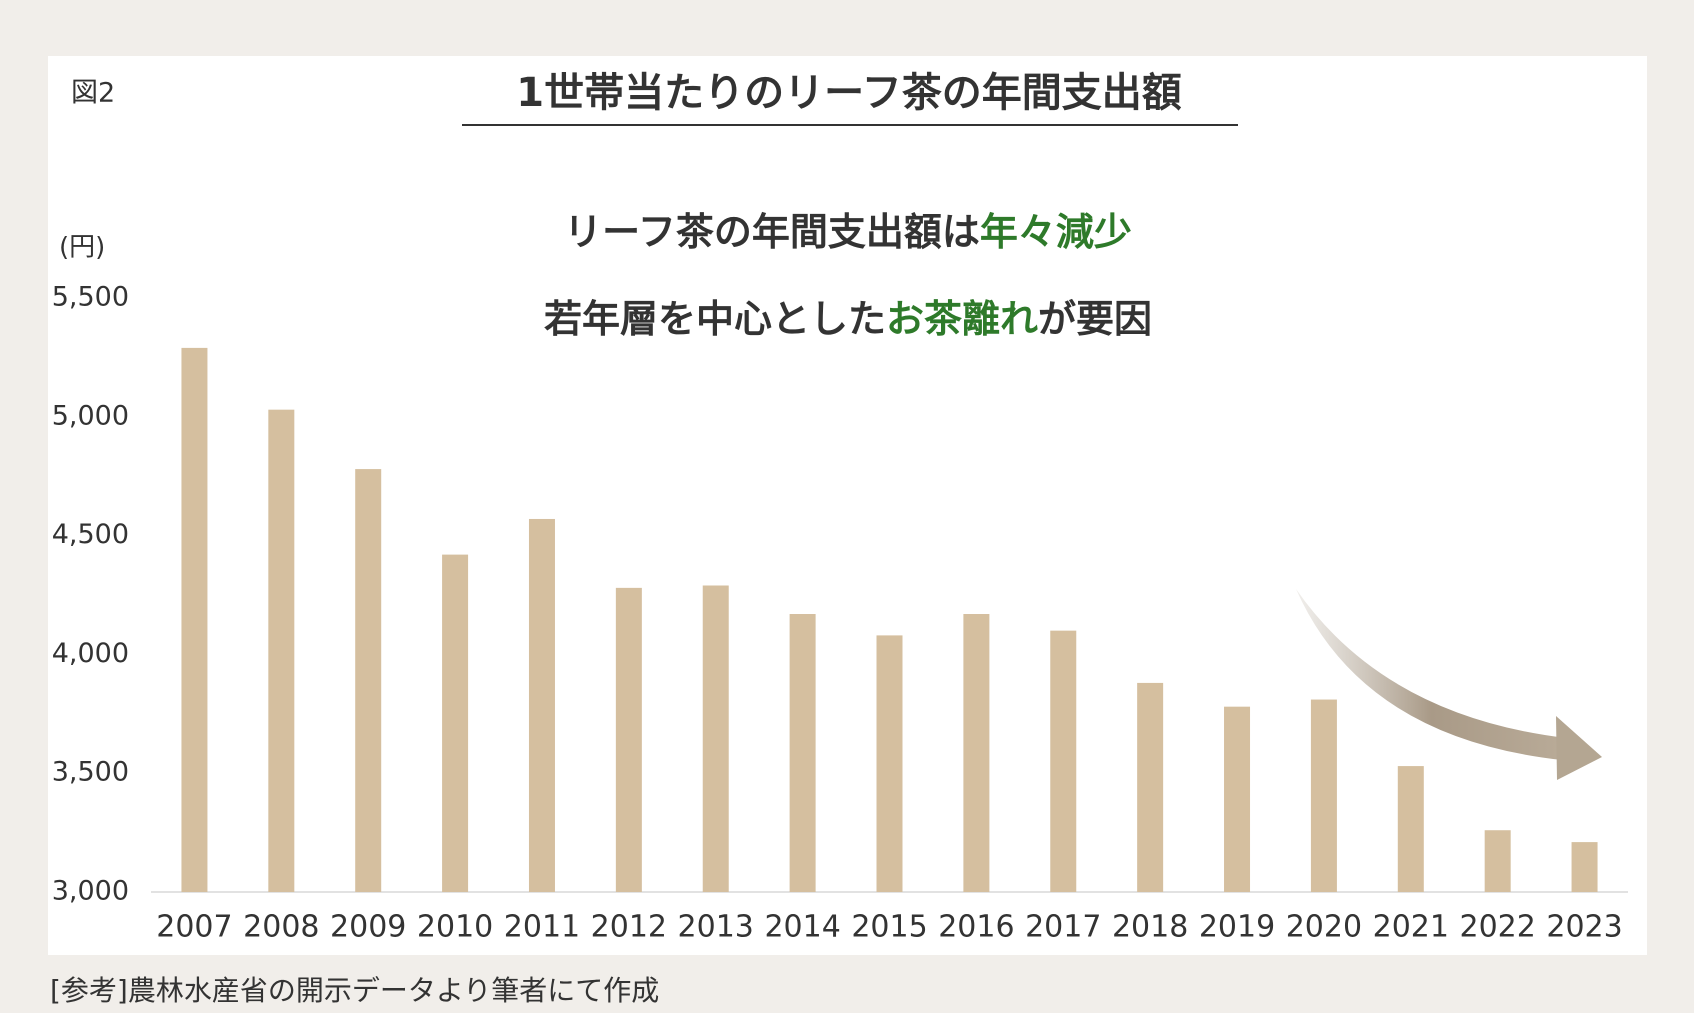 Image resolution: width=1694 pixels, height=1013 pixels. Describe the element at coordinates (90, 653) in the screenshot. I see `y-tick-label: 4,000` at that location.